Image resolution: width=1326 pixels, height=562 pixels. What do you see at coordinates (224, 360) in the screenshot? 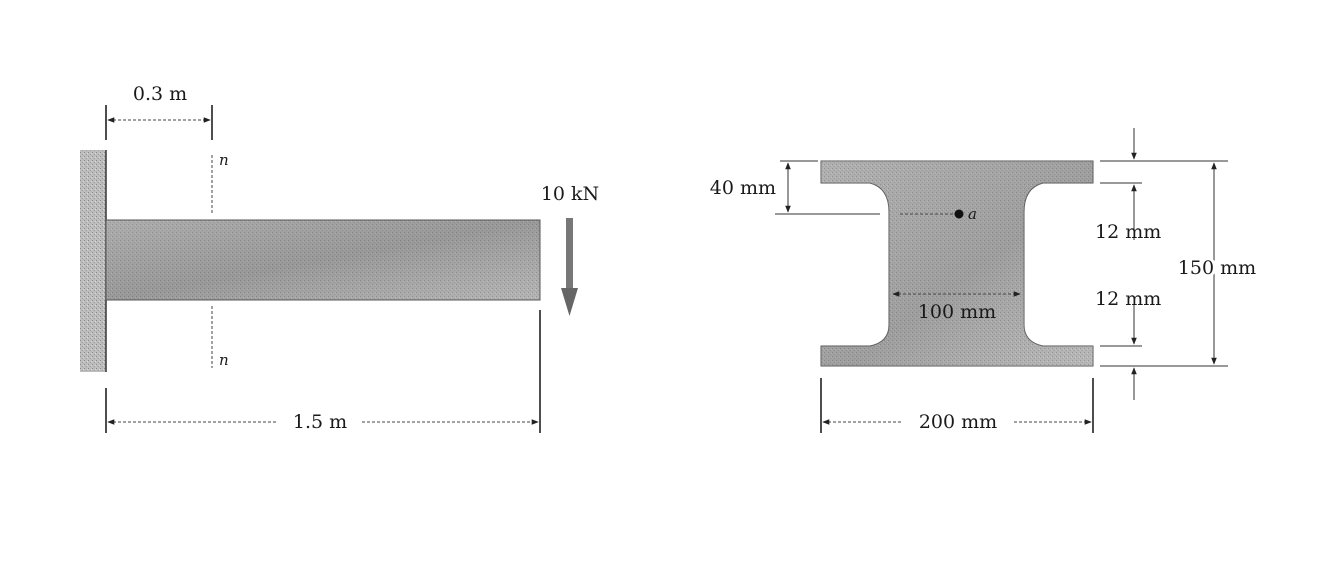
I see `section-mark-bottom: n` at bounding box center [224, 360].